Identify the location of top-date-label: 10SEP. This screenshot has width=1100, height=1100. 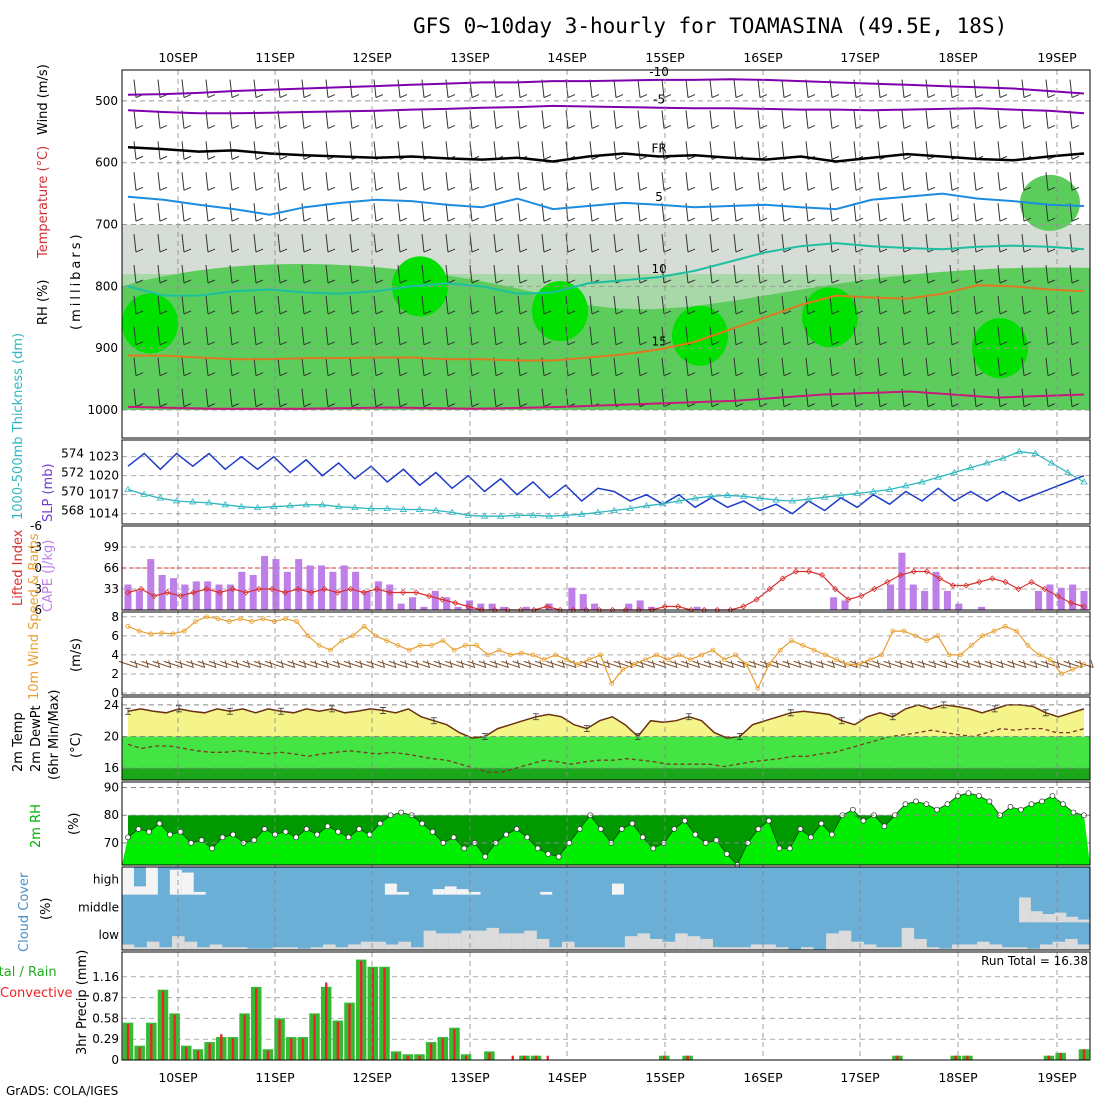
(178, 57).